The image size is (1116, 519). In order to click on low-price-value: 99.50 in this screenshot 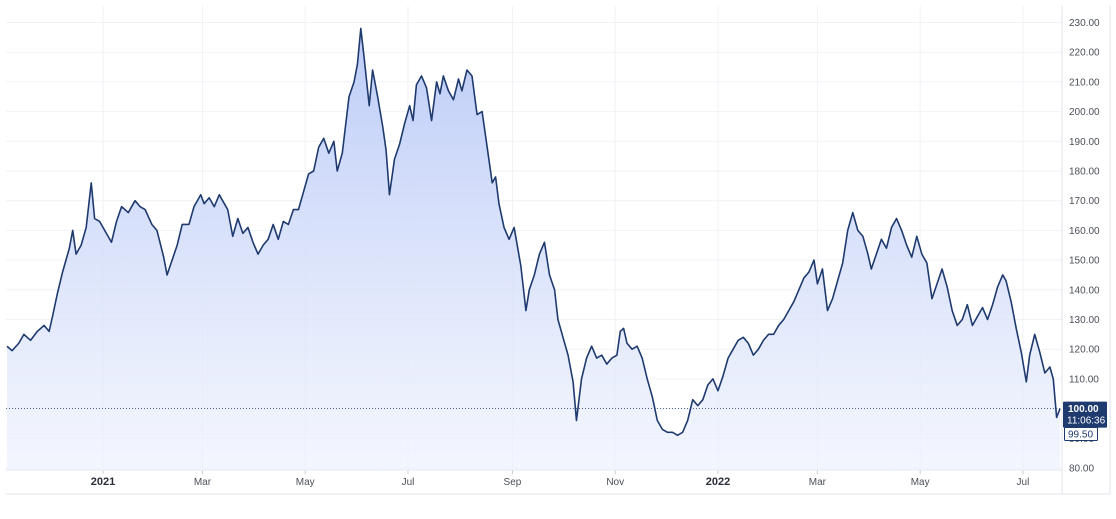, I will do `click(1080, 435)`.